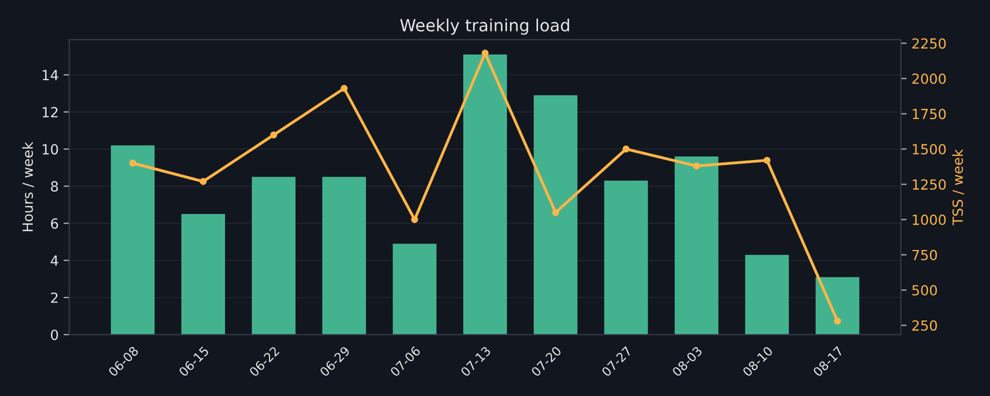 Image resolution: width=990 pixels, height=396 pixels. I want to click on y-axis-title: Hours / week, so click(28, 187).